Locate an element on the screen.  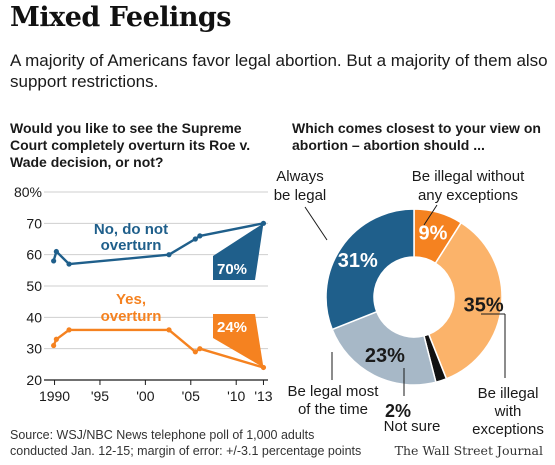
publisher-credit: The Wall Street Journal is located at coordinates (468, 450).